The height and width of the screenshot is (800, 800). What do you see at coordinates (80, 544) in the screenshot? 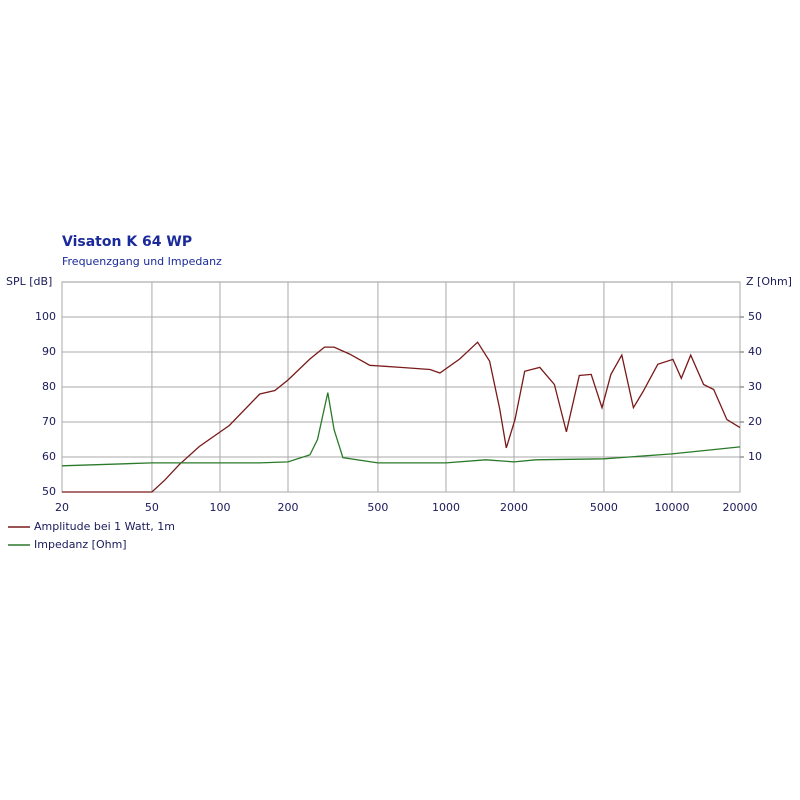
I see `legend-label: Impedanz [Ohm]` at bounding box center [80, 544].